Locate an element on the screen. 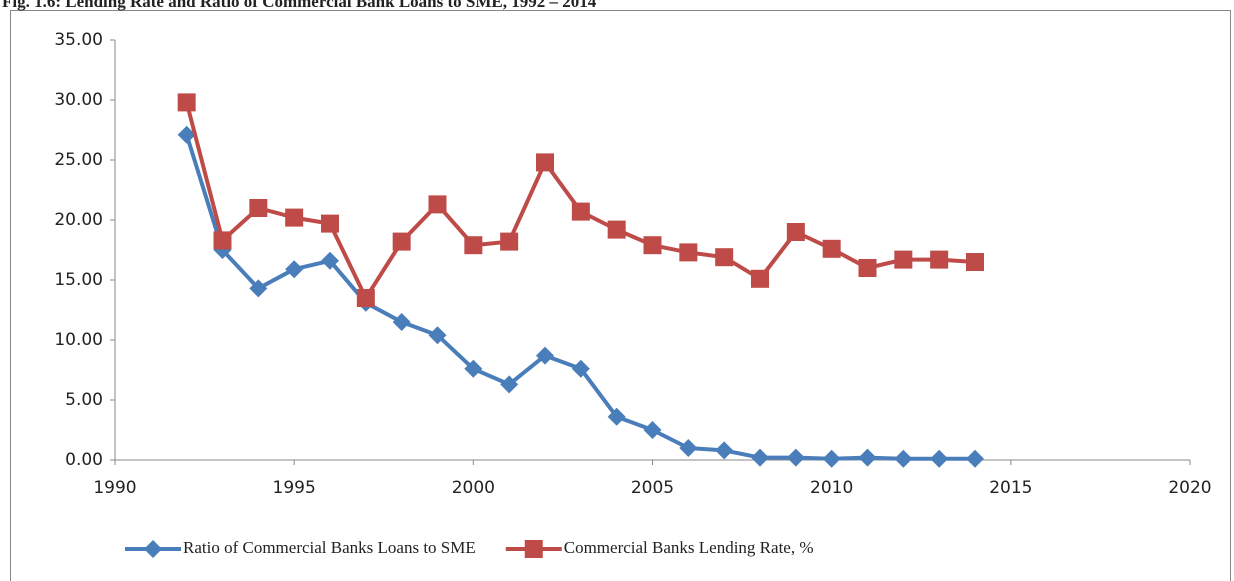 Image resolution: width=1234 pixels, height=581 pixels. legend-entry: Ratio of Commercial Banks Loans to SME is located at coordinates (300, 548).